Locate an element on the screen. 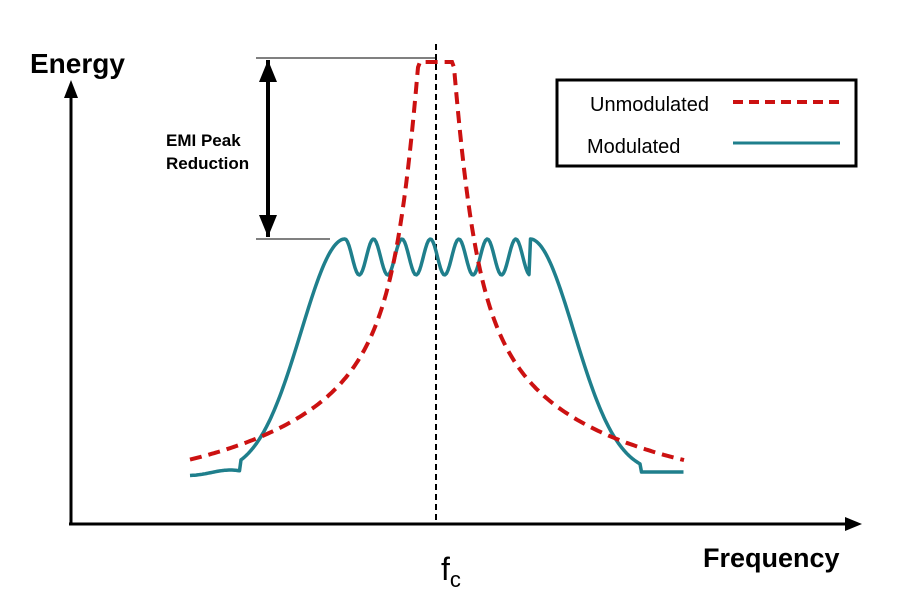 The height and width of the screenshot is (597, 900). legend-label-modulated: Modulated is located at coordinates (633, 147).